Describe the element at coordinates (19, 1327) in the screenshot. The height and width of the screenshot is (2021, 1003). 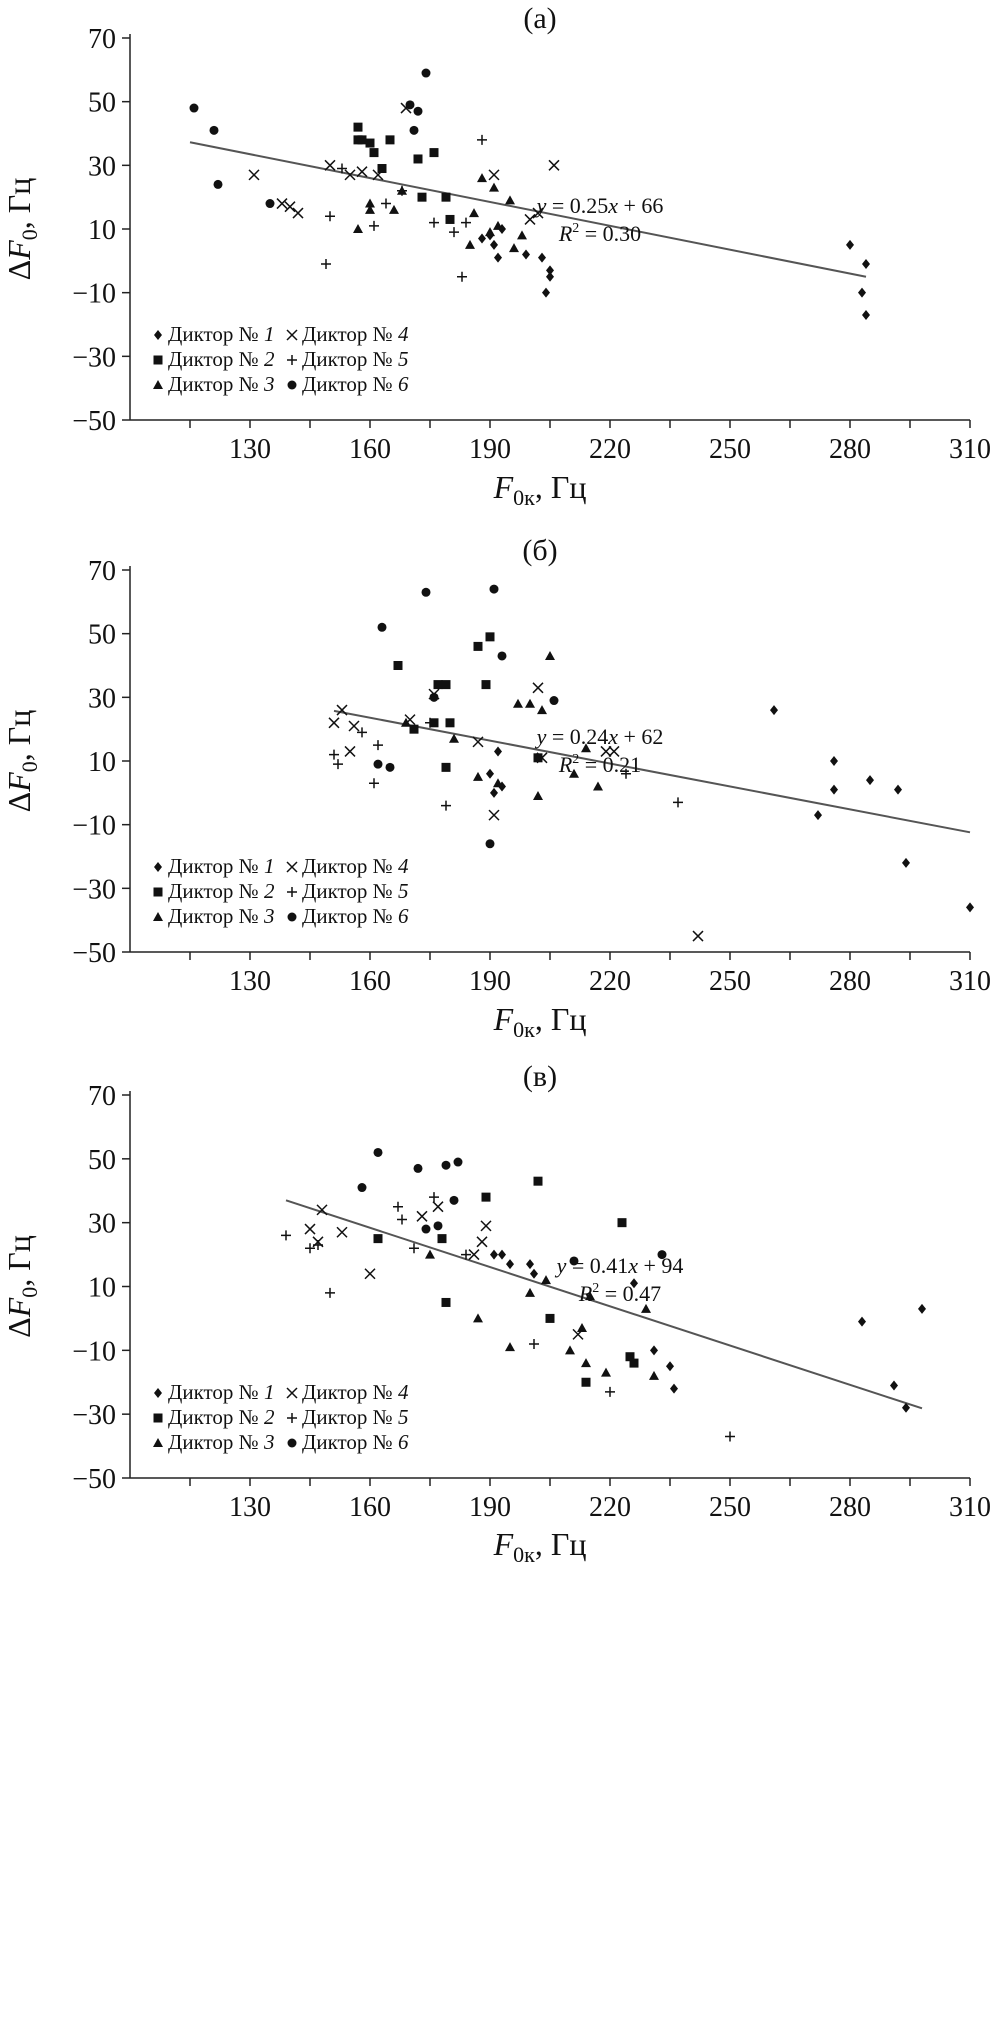
I see `y-axis-label-delta: Δ` at that location.